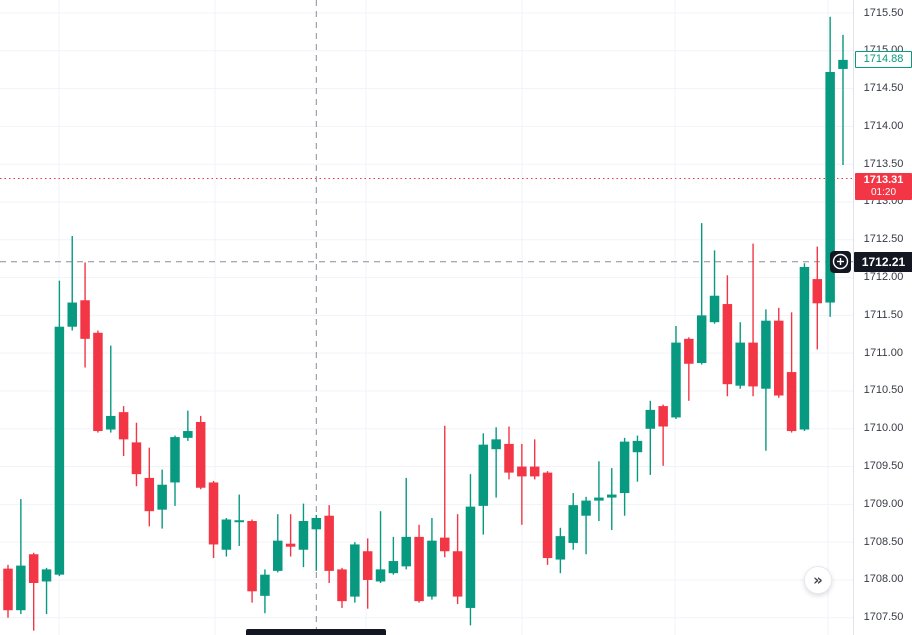 The width and height of the screenshot is (912, 635). I want to click on price-tick-label: 1712.00, so click(883, 277).